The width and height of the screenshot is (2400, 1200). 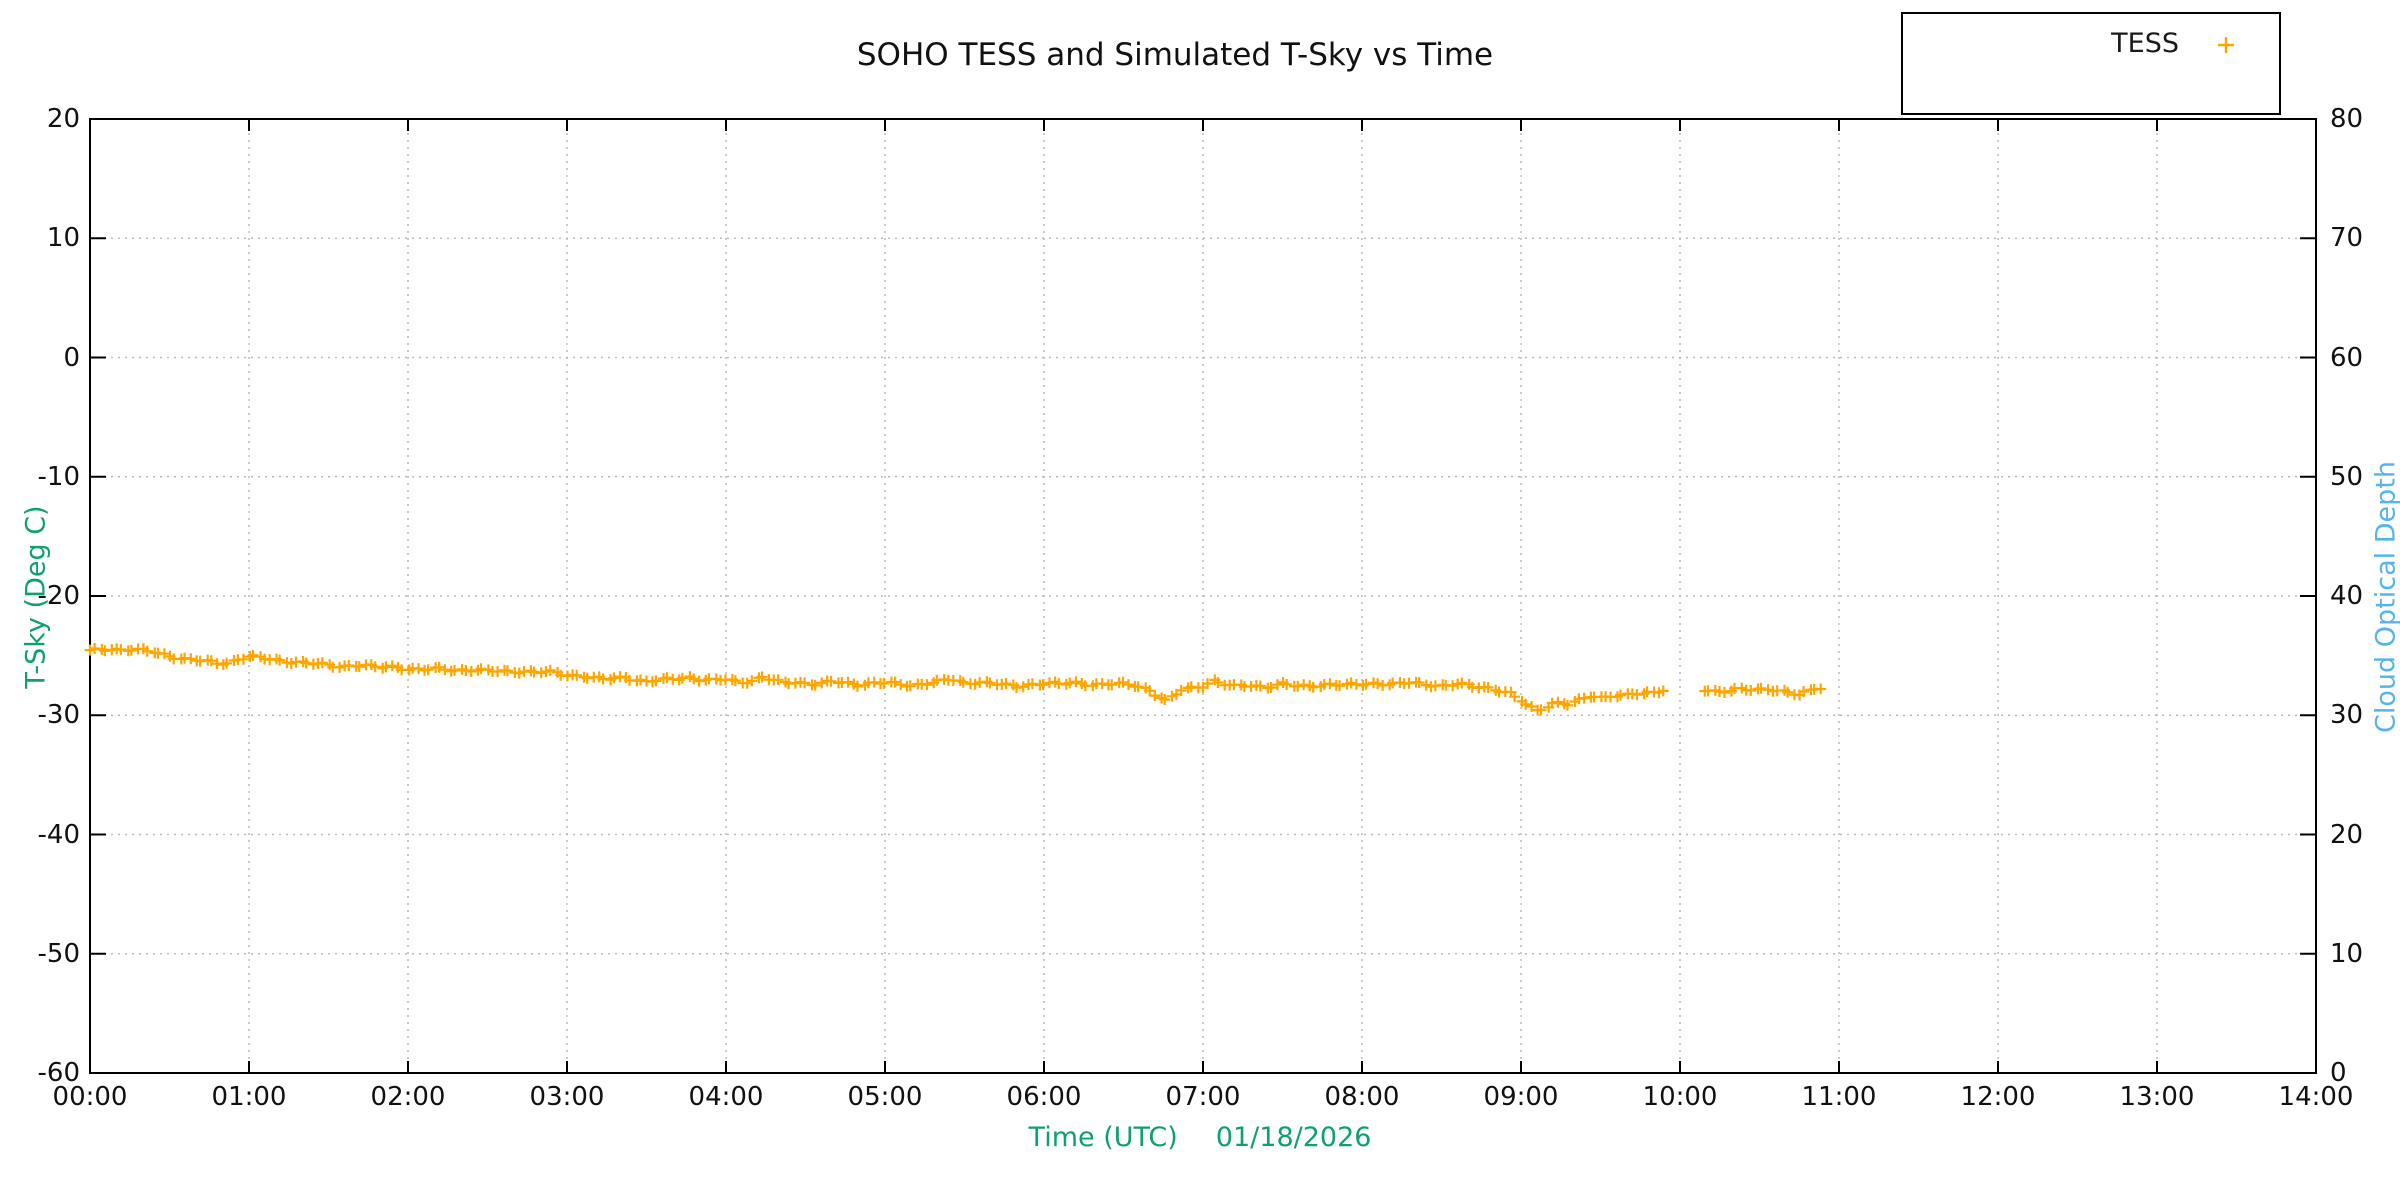 I want to click on y-right-tick-label: 10, so click(x=2347, y=953).